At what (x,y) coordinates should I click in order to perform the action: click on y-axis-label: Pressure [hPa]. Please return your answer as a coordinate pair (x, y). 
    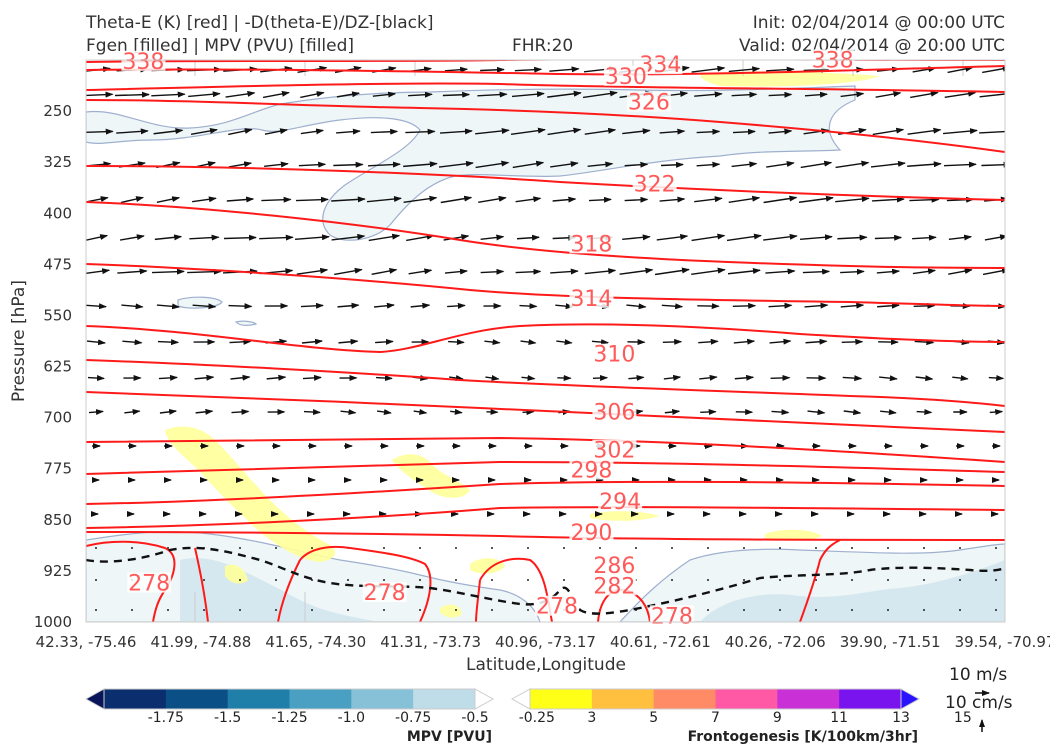
    Looking at the image, I should click on (19, 341).